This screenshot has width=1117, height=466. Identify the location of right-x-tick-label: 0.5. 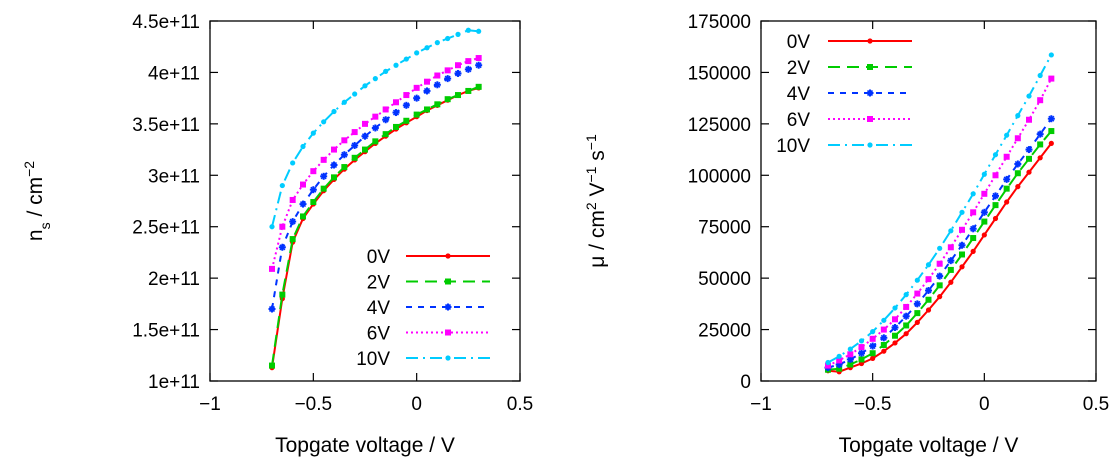
(1096, 404).